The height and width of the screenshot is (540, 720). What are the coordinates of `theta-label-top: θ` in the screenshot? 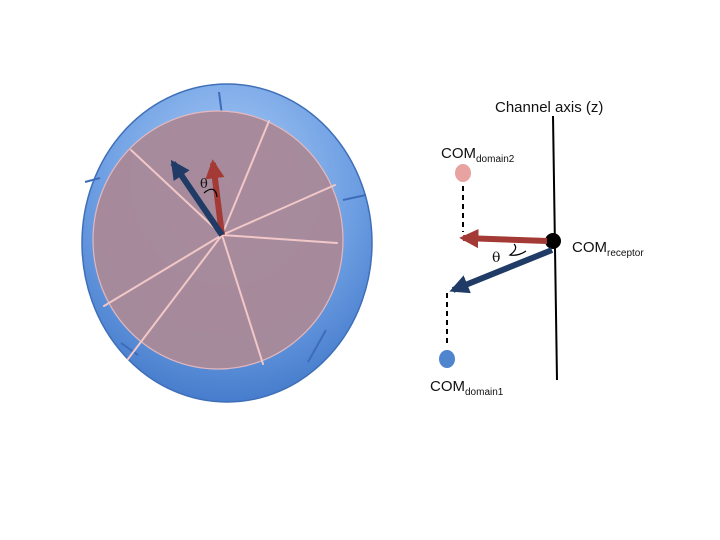 It's located at (204, 184).